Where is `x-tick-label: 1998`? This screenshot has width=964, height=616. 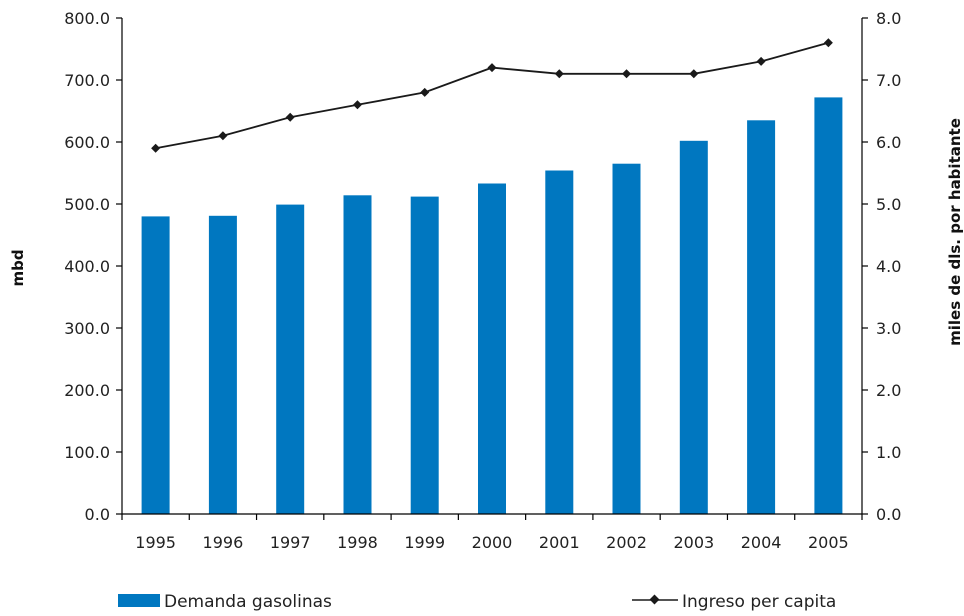 x-tick-label: 1998 is located at coordinates (357, 542).